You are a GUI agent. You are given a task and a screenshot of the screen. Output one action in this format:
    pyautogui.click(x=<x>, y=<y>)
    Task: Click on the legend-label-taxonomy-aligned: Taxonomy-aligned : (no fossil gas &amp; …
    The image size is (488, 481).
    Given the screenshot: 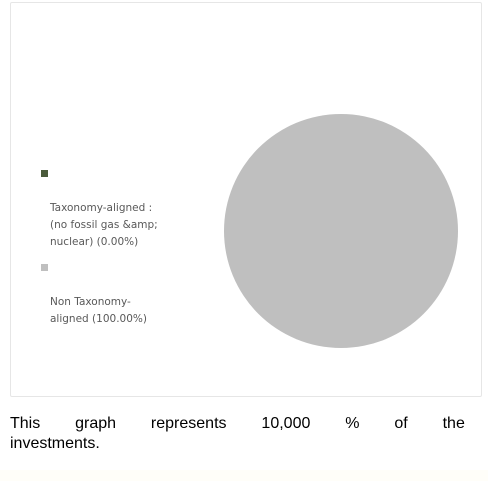 What is the action you would take?
    pyautogui.click(x=104, y=225)
    